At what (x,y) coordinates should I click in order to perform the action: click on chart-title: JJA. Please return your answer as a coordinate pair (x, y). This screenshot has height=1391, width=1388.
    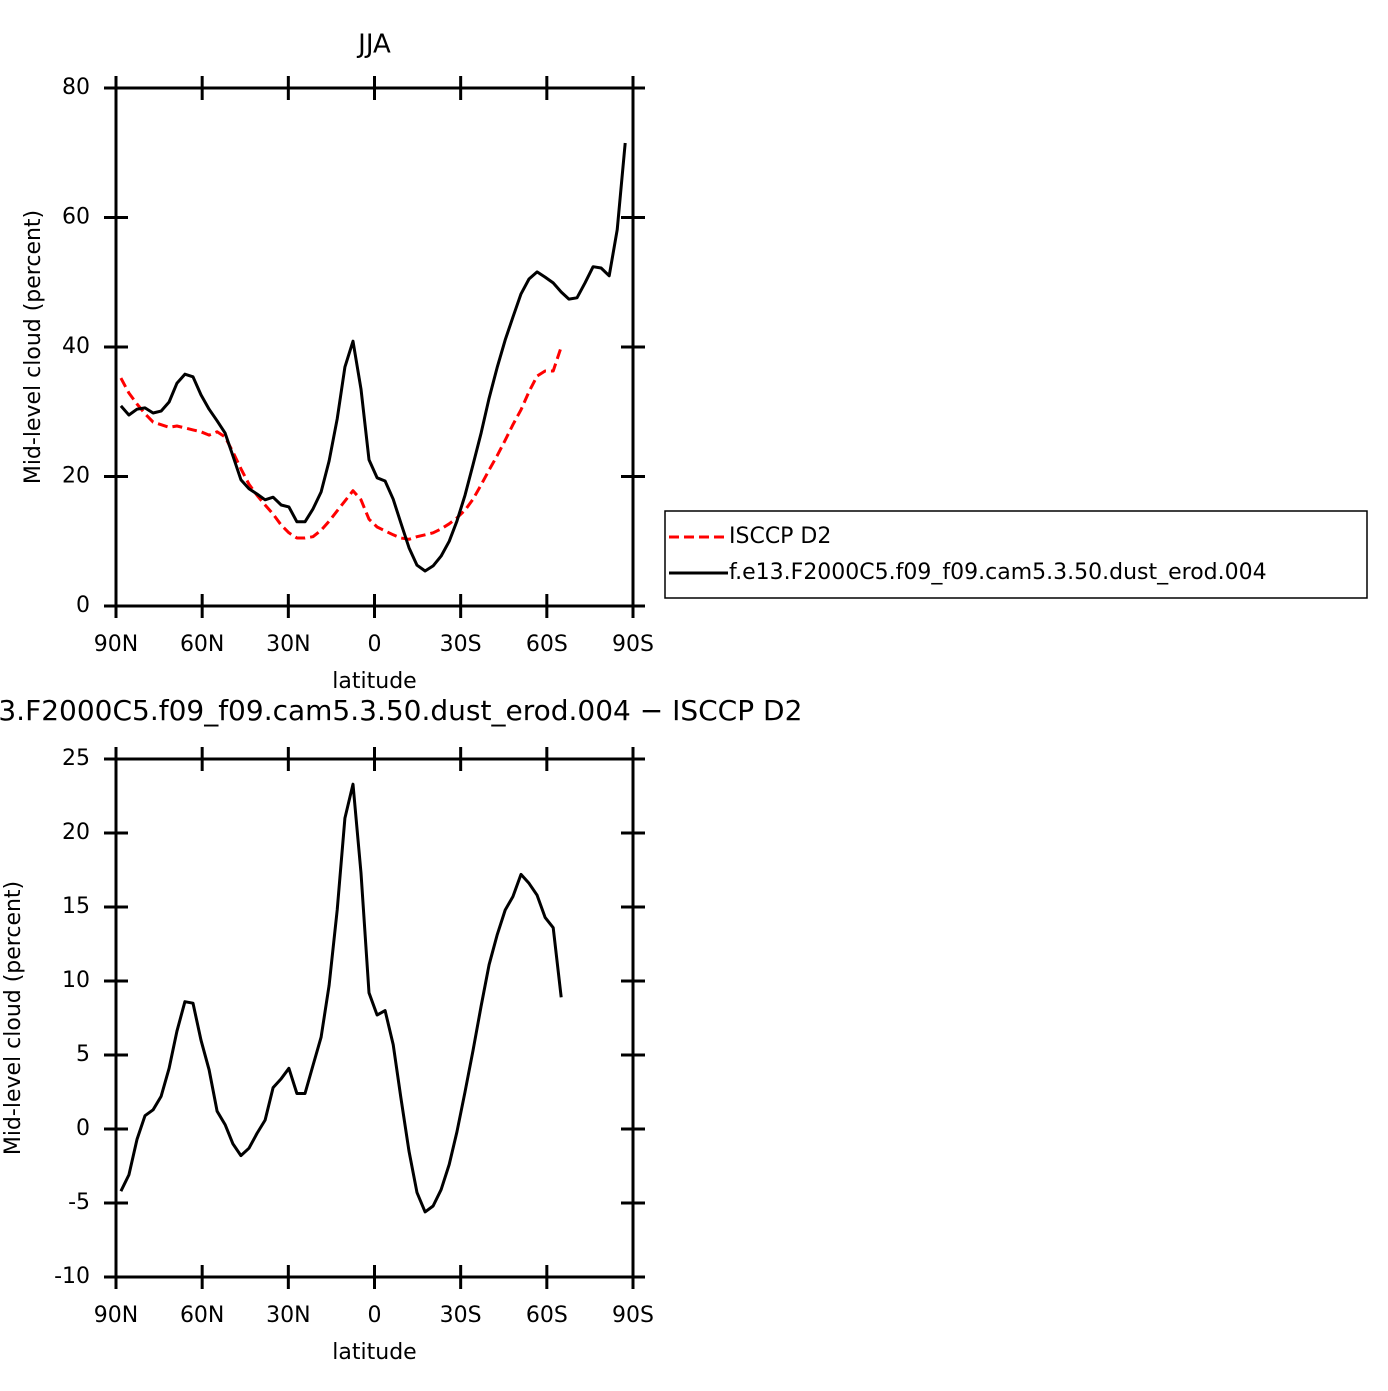
    Looking at the image, I should click on (373, 45).